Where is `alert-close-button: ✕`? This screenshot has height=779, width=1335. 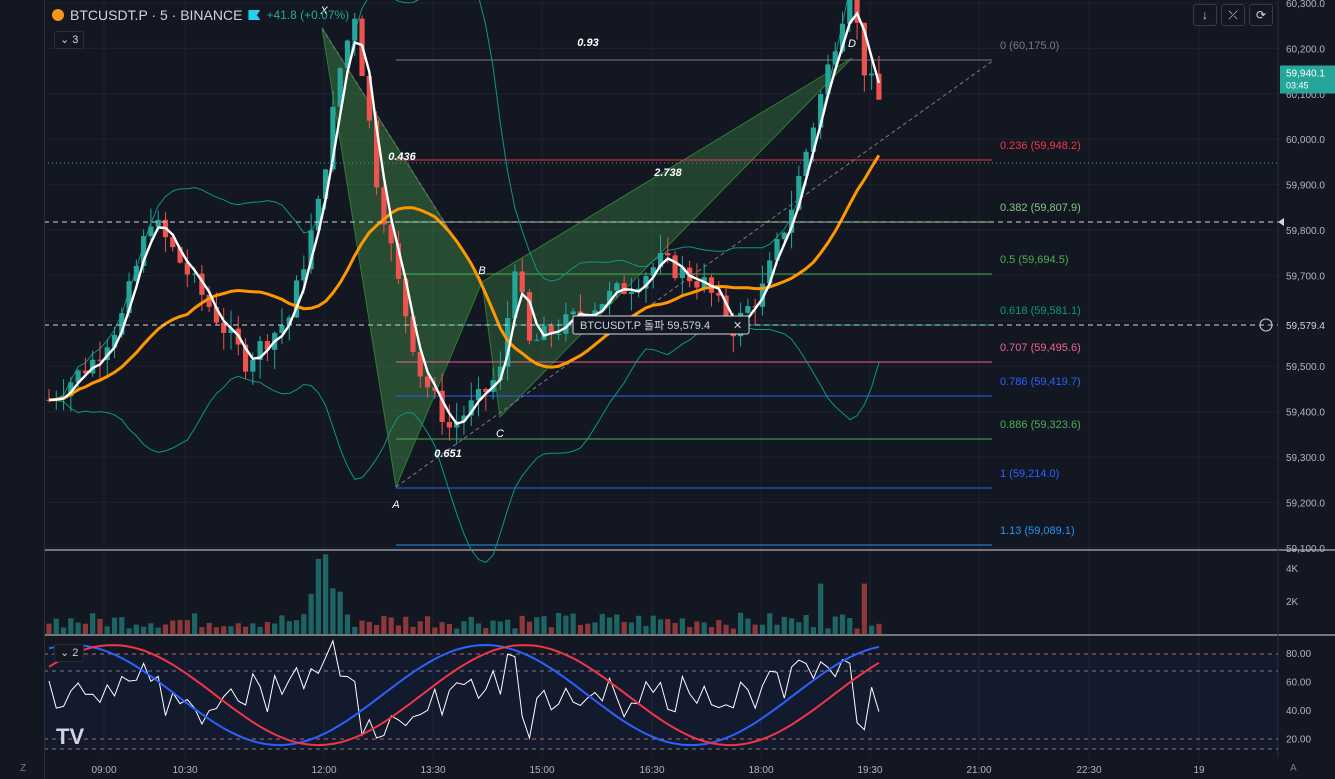
alert-close-button: ✕ is located at coordinates (737, 326).